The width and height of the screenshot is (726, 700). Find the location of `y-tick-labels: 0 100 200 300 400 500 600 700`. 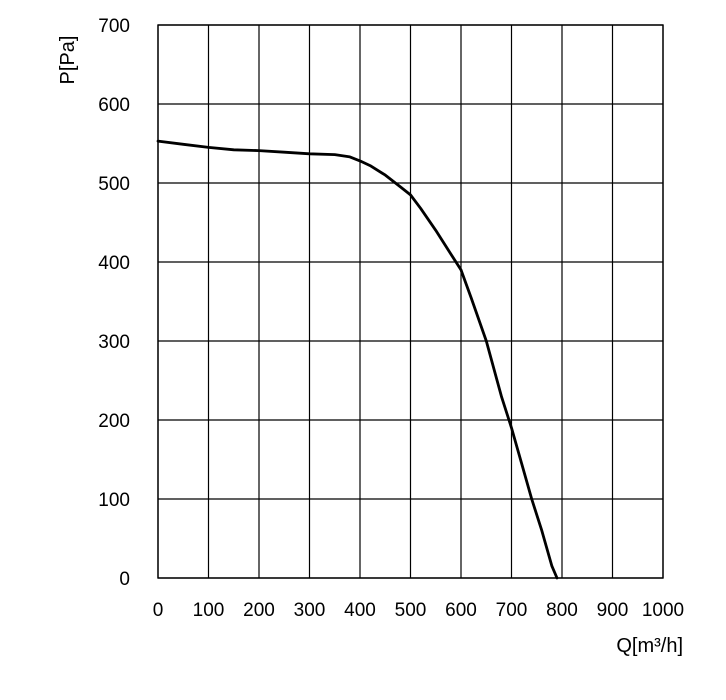

y-tick-labels: 0 100 200 300 400 500 600 700 is located at coordinates (114, 303).